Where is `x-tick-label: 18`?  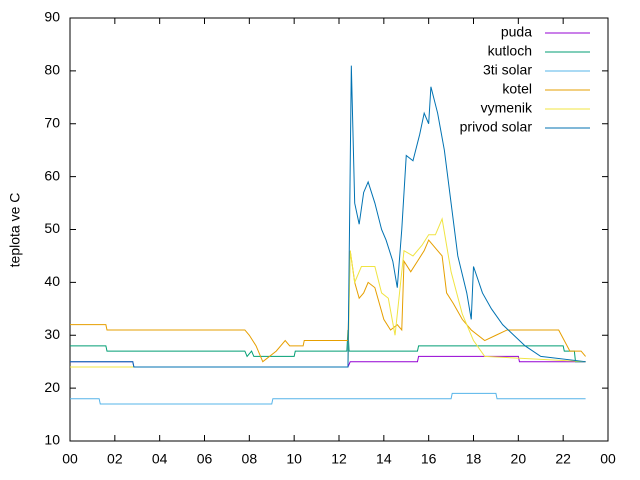 x-tick-label: 18 is located at coordinates (474, 459).